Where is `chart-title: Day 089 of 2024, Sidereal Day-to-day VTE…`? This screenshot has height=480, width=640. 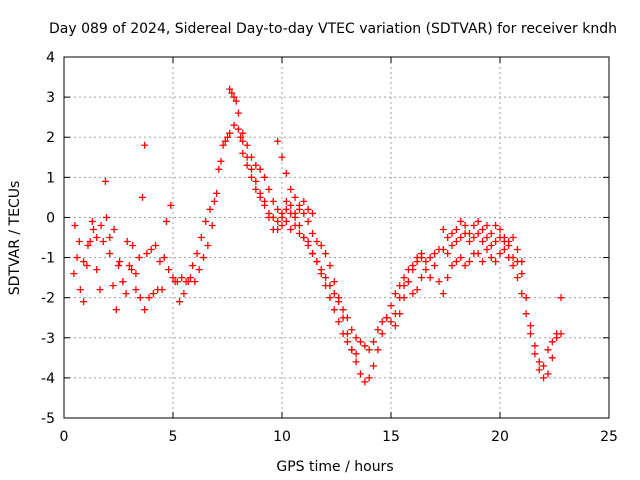
chart-title: Day 089 of 2024, Sidereal Day-to-day VTE… is located at coordinates (333, 29).